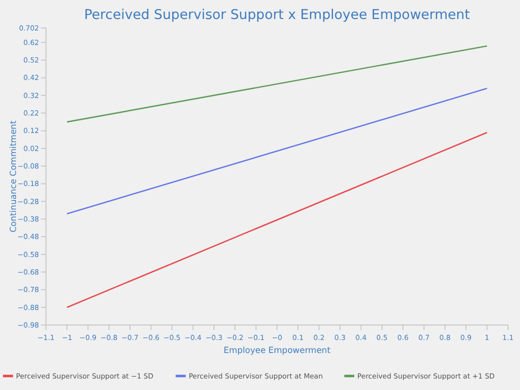 This screenshot has height=390, width=520. What do you see at coordinates (277, 15) in the screenshot?
I see `chart-title: Perceived Supervisor Support x Employee Empowerment` at bounding box center [277, 15].